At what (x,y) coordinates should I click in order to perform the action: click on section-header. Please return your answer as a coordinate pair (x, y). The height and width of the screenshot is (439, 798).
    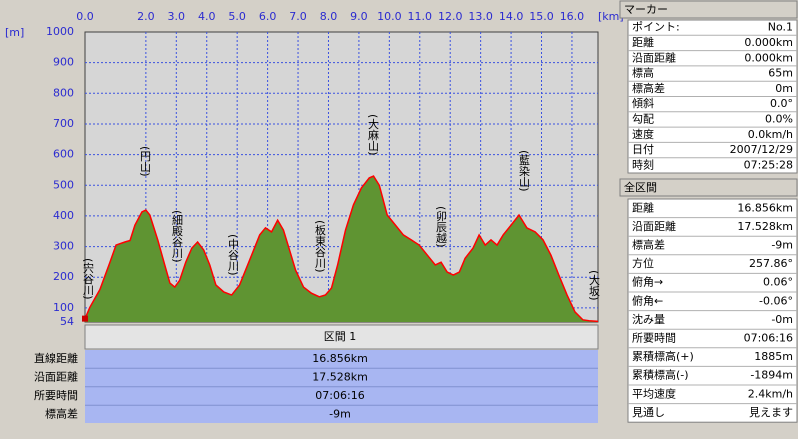
    Looking at the image, I should click on (341, 337).